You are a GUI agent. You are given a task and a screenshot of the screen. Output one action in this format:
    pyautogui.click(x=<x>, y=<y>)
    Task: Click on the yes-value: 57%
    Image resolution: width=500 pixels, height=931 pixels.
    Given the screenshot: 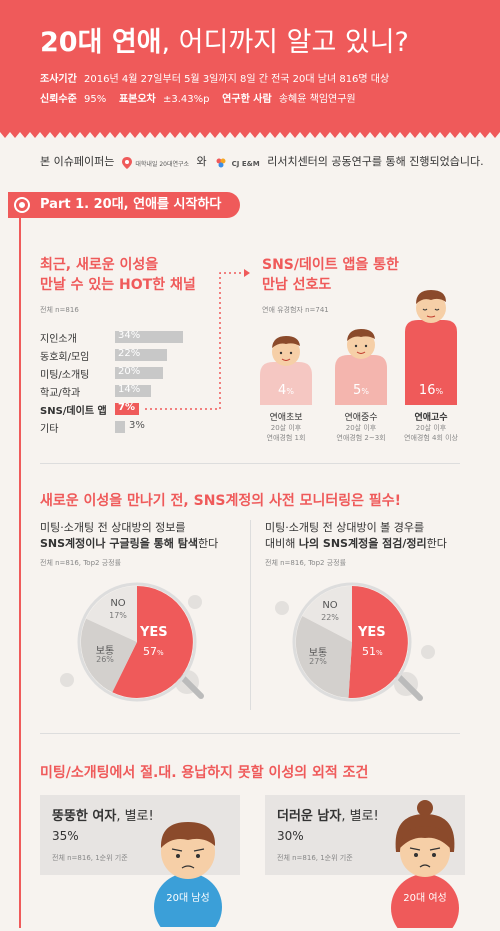 What is the action you would take?
    pyautogui.click(x=153, y=651)
    